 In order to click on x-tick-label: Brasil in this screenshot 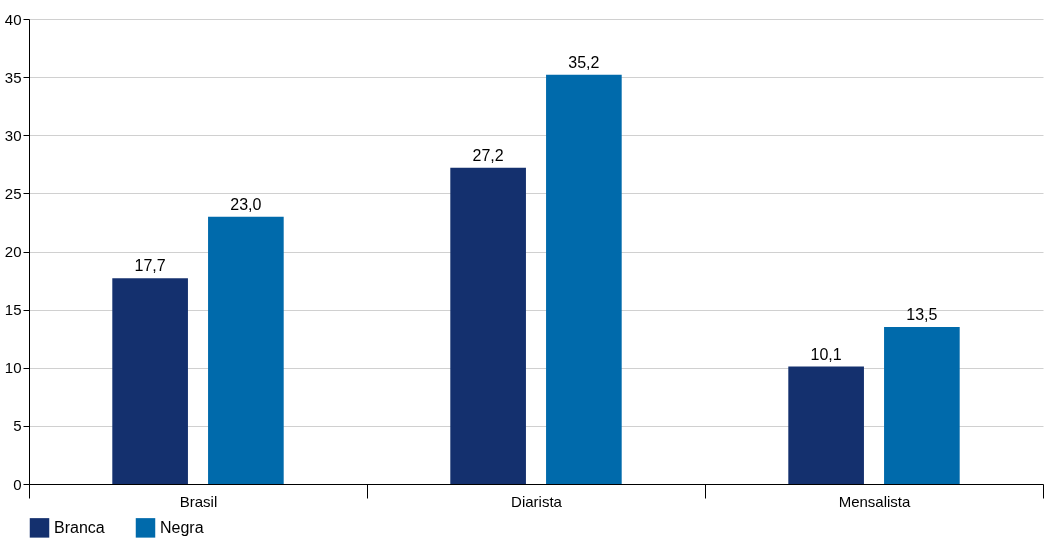, I will do `click(198, 501)`.